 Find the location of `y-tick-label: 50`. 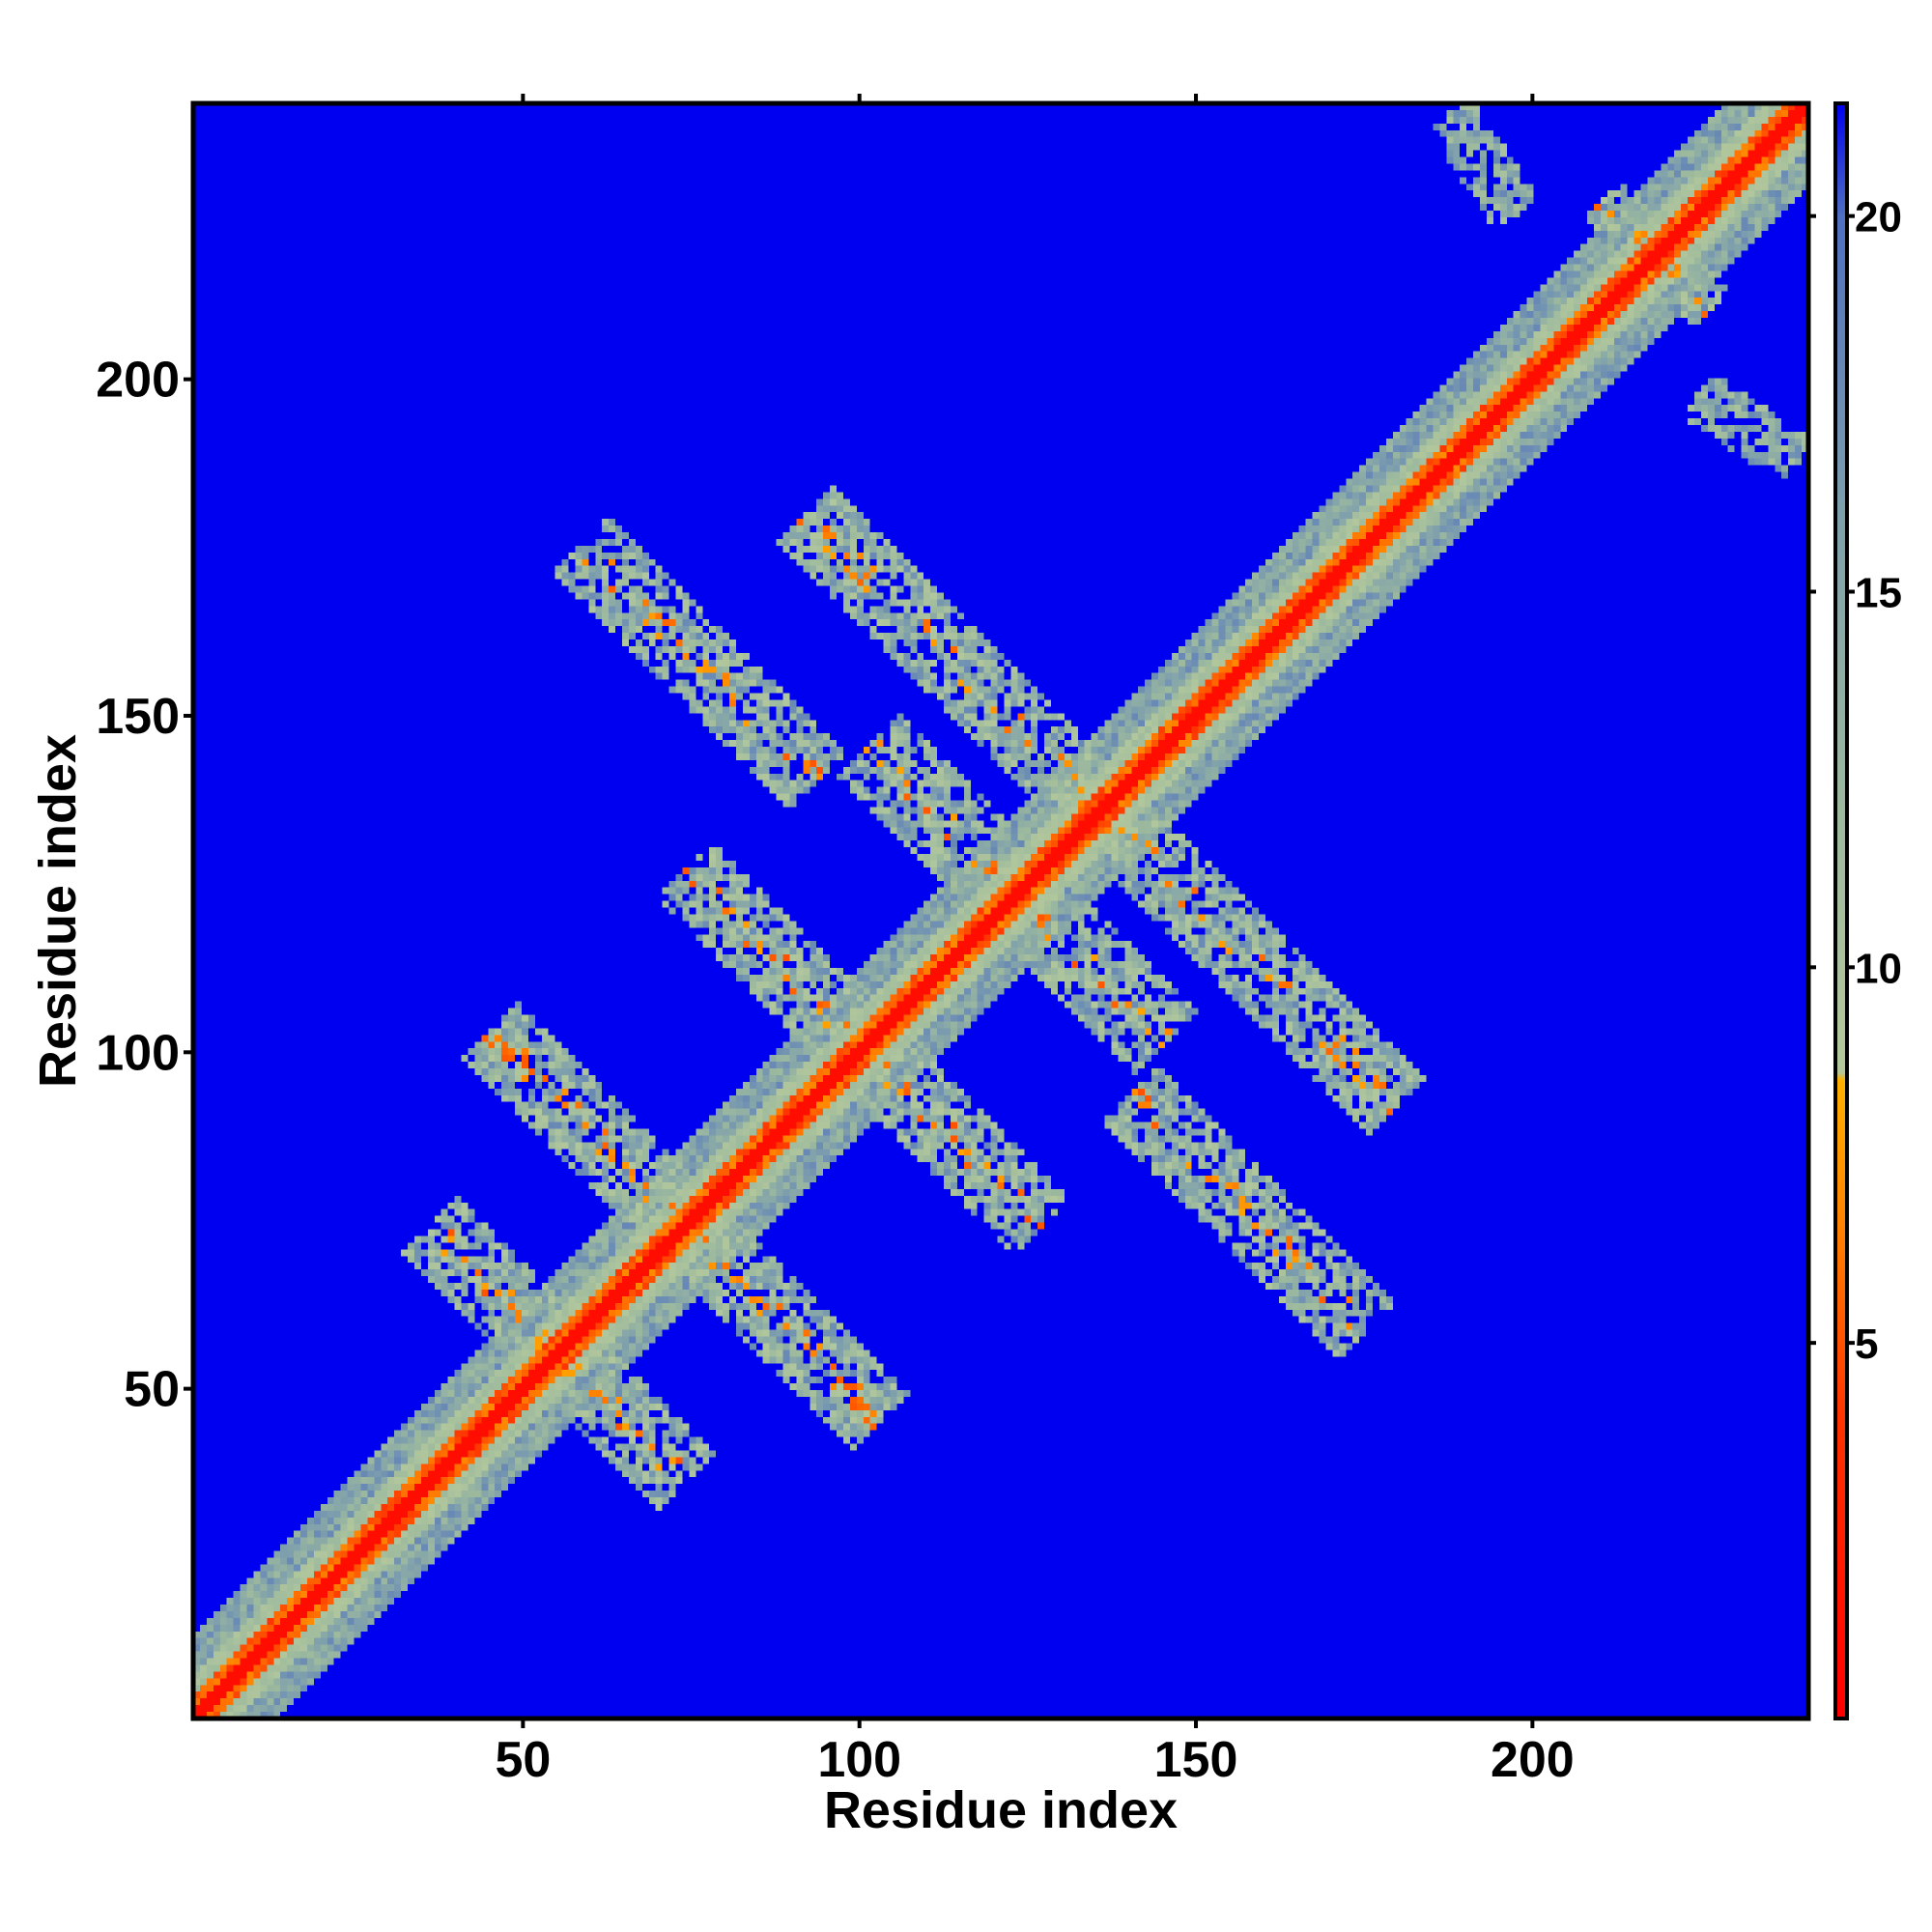

y-tick-label: 50 is located at coordinates (152, 1390).